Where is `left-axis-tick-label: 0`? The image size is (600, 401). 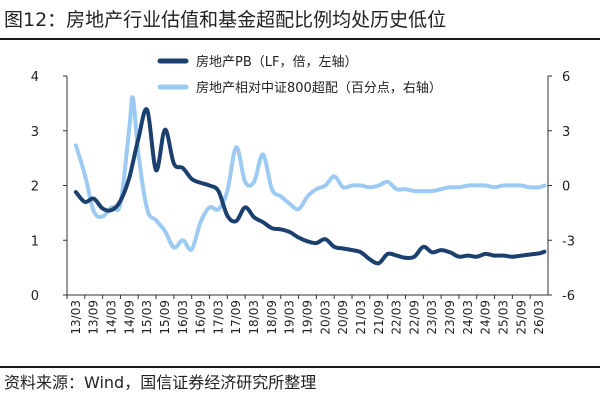
left-axis-tick-label: 0 is located at coordinates (35, 296).